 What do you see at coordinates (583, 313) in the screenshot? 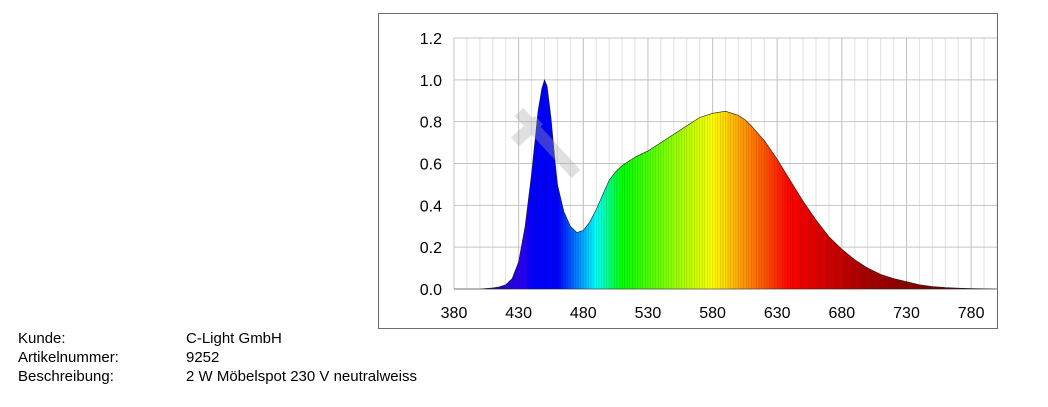
I see `x-tick-label: 480` at bounding box center [583, 313].